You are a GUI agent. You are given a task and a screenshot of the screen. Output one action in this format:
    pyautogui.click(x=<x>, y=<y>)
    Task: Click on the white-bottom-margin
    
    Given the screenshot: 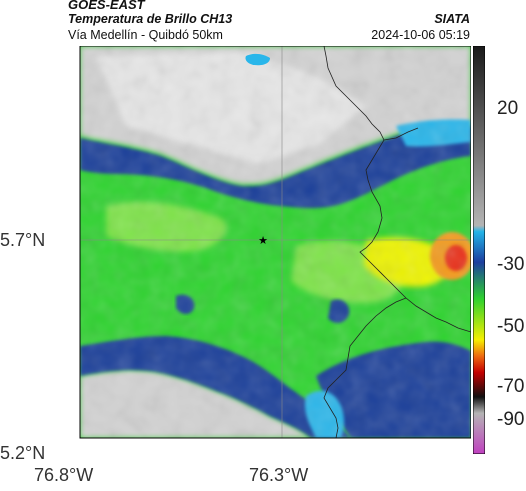 What is the action you would take?
    pyautogui.click(x=268, y=446)
    